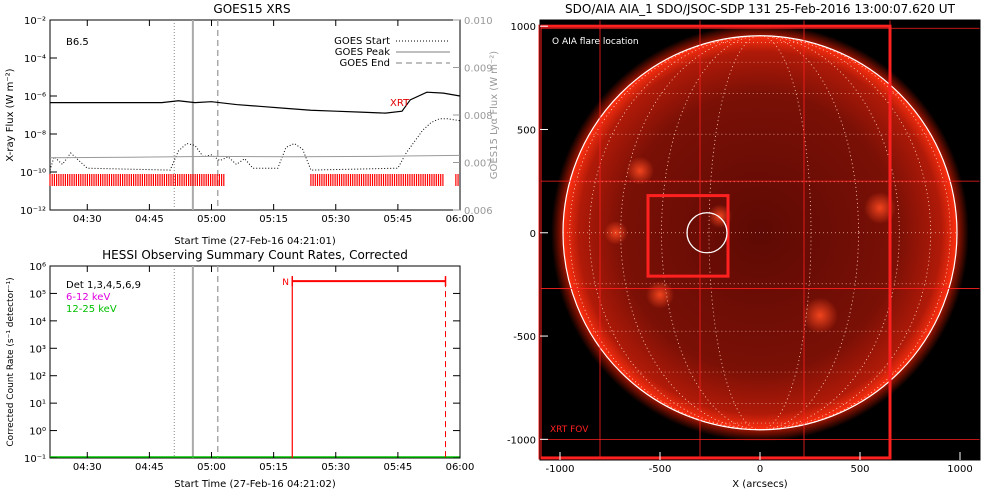 The height and width of the screenshot is (504, 1000). Describe the element at coordinates (37, 432) in the screenshot. I see `hessi-ytick-label: 10⁰` at that location.